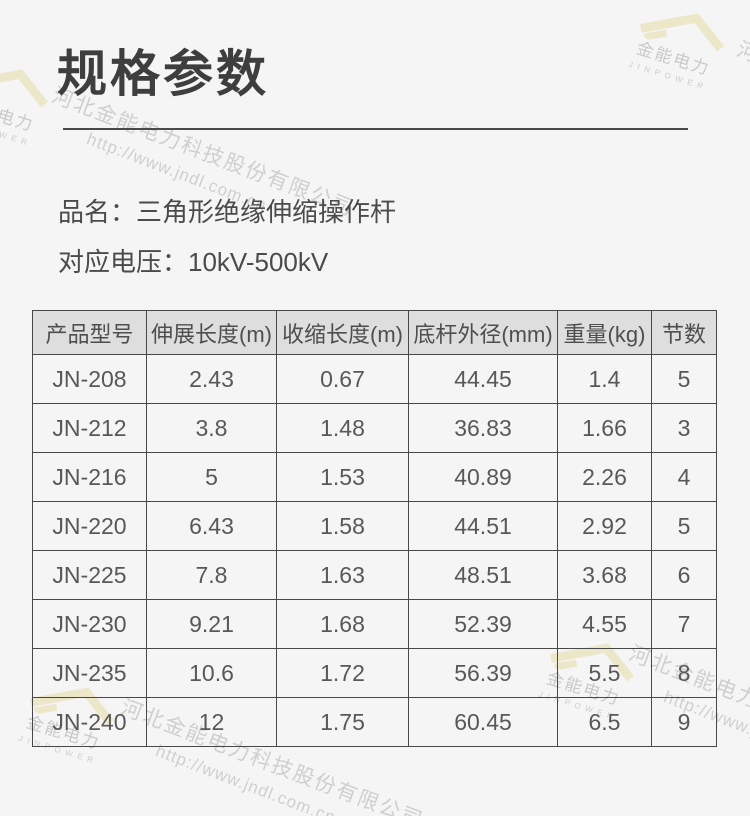 The image size is (750, 816). I want to click on table-row: JN-240 12 1.75 60.45 6.5 9, so click(374, 722).